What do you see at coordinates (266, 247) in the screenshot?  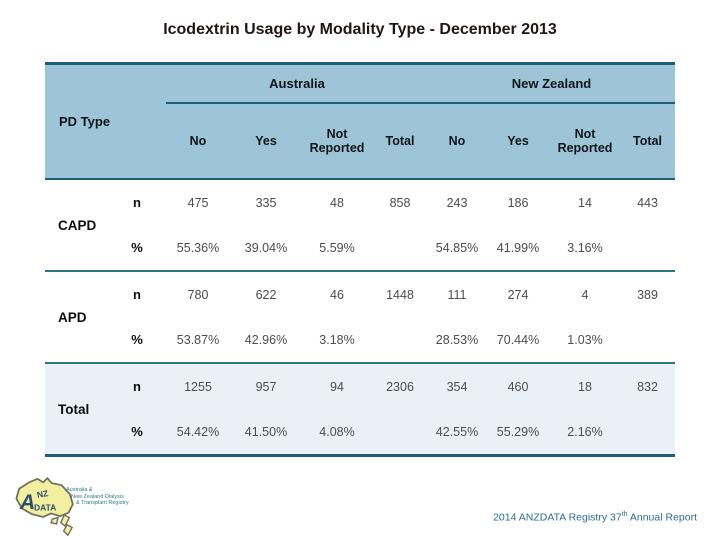 I see `cell-pct: 39.04%` at bounding box center [266, 247].